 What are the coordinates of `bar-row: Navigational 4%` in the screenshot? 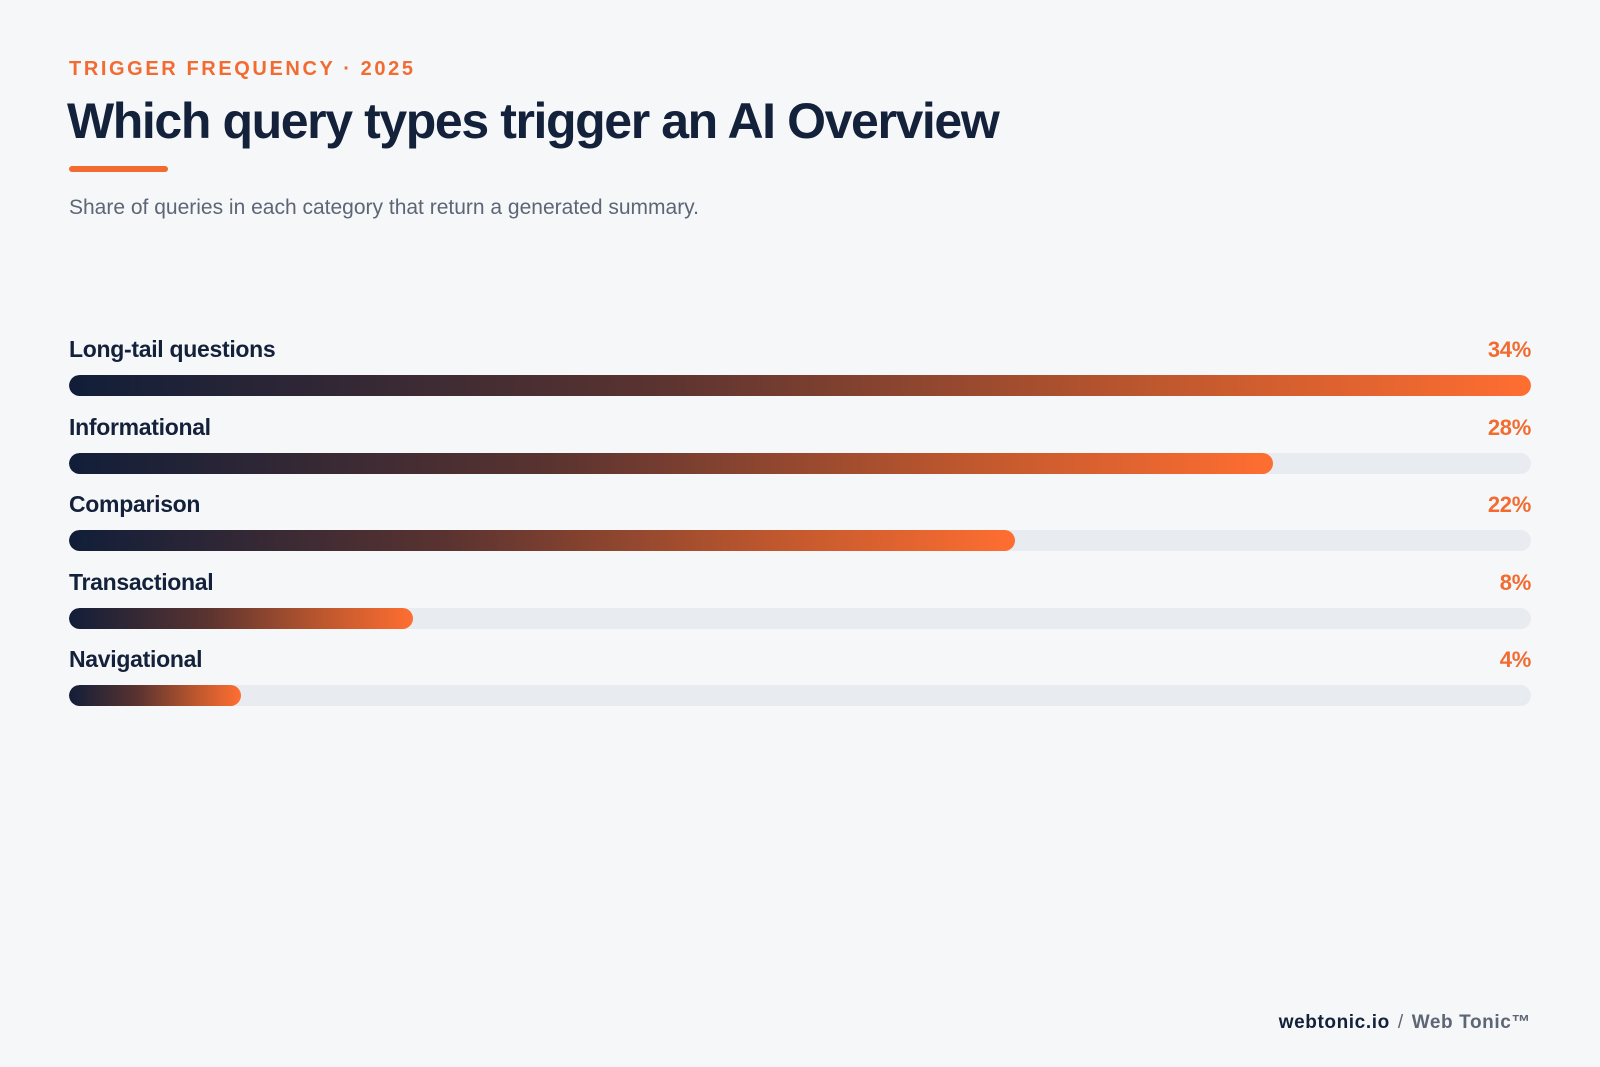 It's located at (800, 685).